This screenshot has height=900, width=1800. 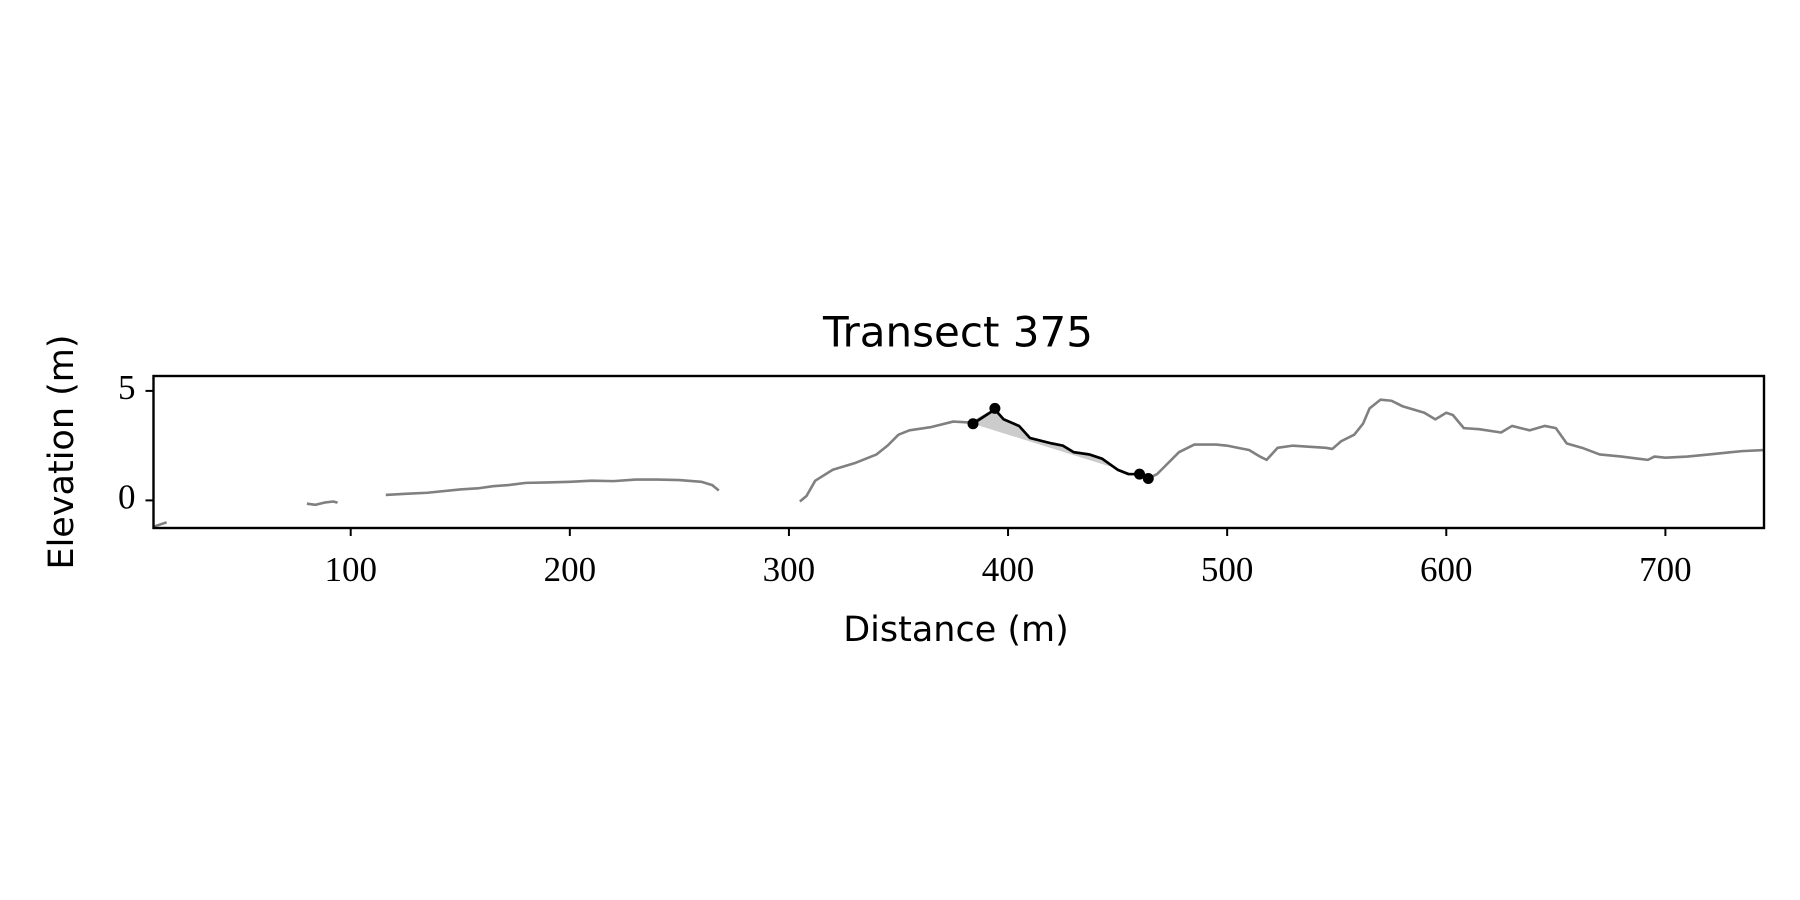 I want to click on y-tick-label: 5, so click(x=127, y=387).